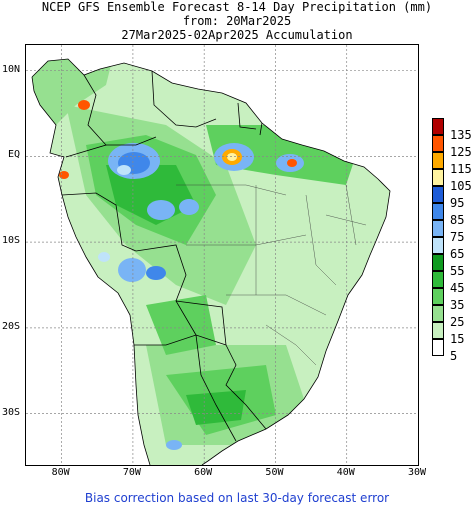 This screenshot has width=474, height=507. I want to click on lat-label: 20S, so click(11, 326).